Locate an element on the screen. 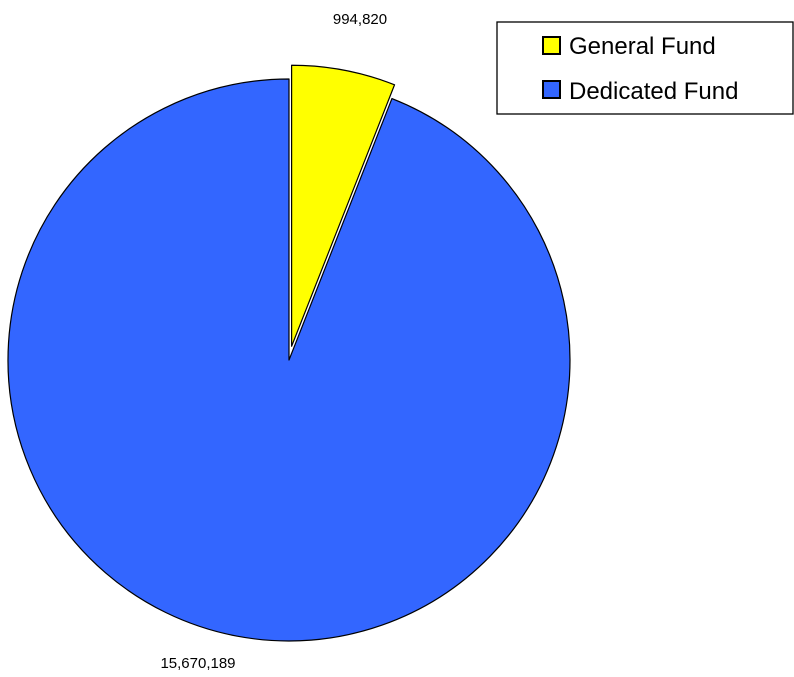 This screenshot has width=794, height=677. pie-slice-general-fund is located at coordinates (343, 205).